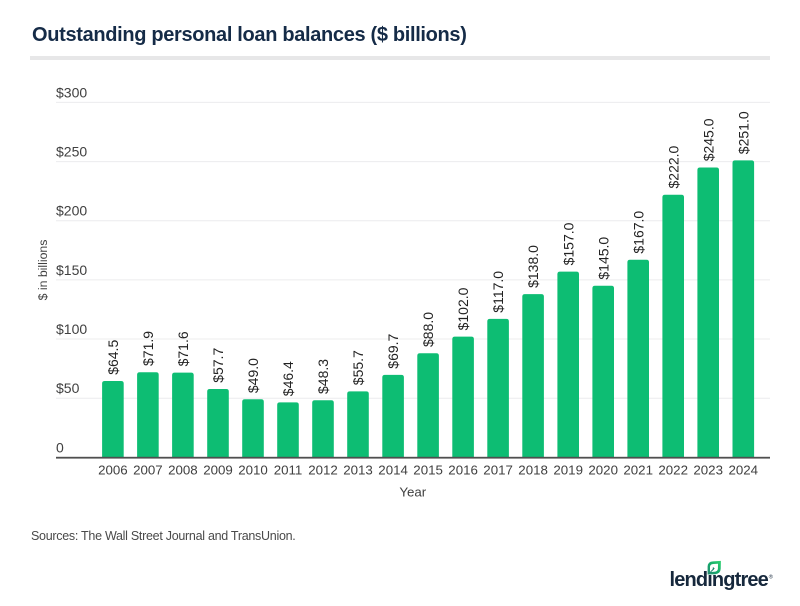 The width and height of the screenshot is (800, 606). What do you see at coordinates (71, 152) in the screenshot?
I see `svg-text: $250` at bounding box center [71, 152].